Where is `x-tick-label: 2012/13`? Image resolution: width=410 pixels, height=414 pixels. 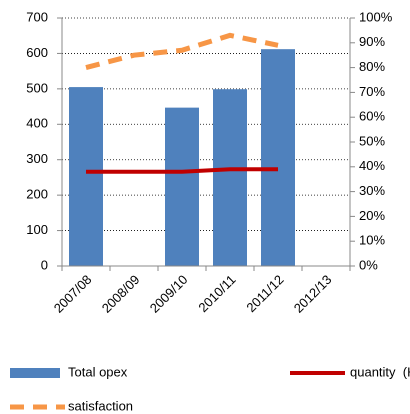 x-tick-label: 2012/13 is located at coordinates (313, 294).